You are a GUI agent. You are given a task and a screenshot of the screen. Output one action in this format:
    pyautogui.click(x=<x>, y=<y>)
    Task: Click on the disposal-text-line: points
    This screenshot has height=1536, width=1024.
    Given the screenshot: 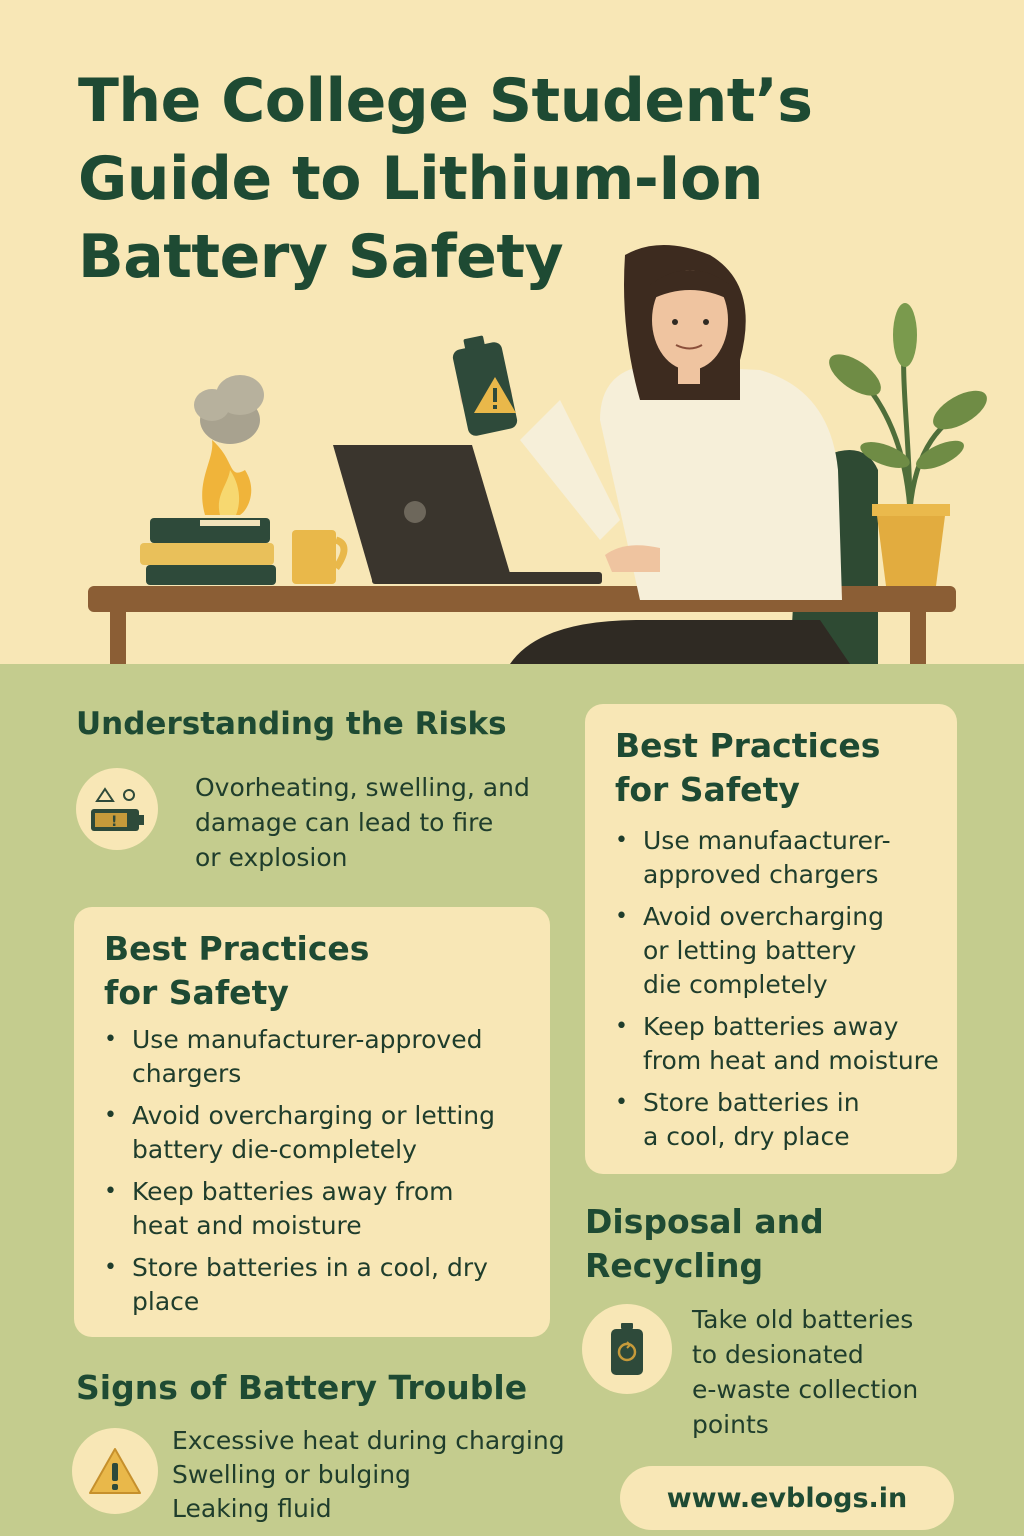 What is the action you would take?
    pyautogui.click(x=730, y=1424)
    